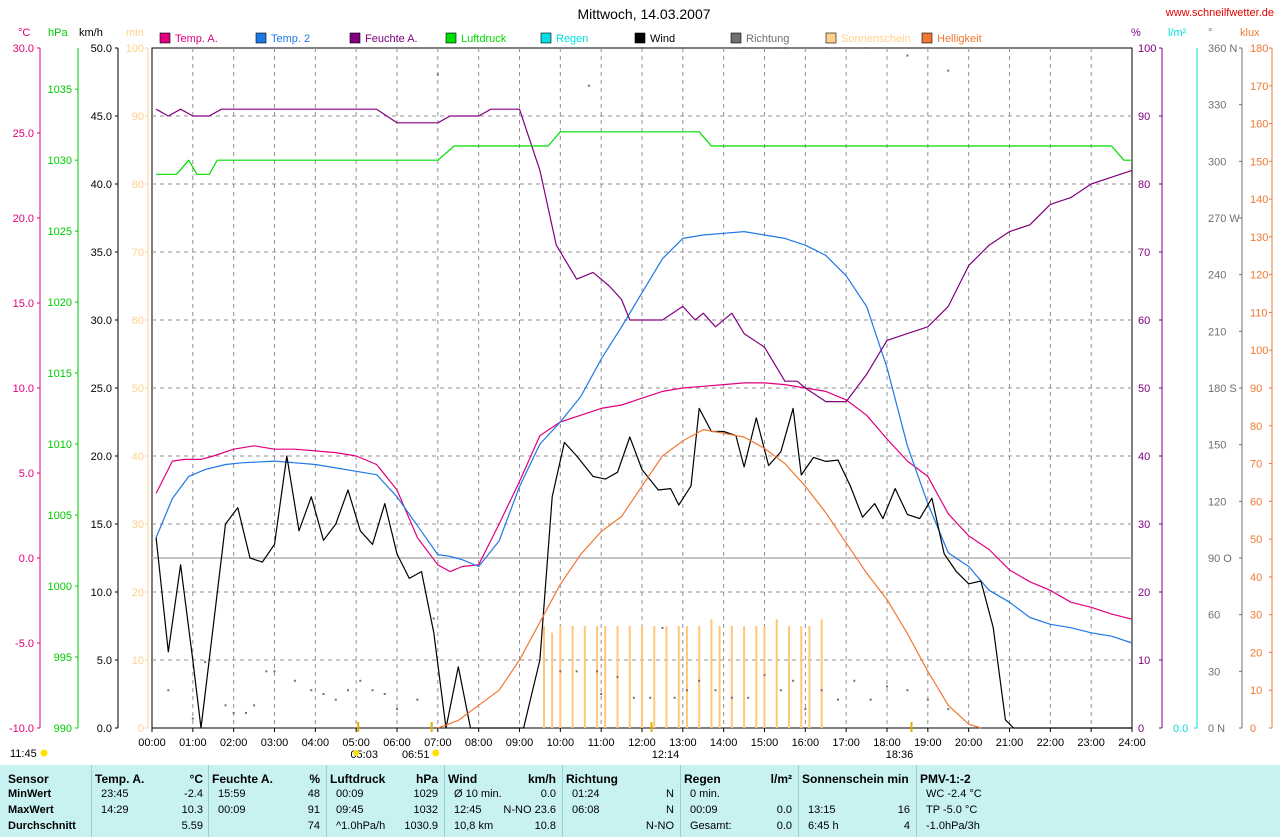 The width and height of the screenshot is (1280, 837). What do you see at coordinates (23, 754) in the screenshot?
I see `corner-time: 11:45` at bounding box center [23, 754].